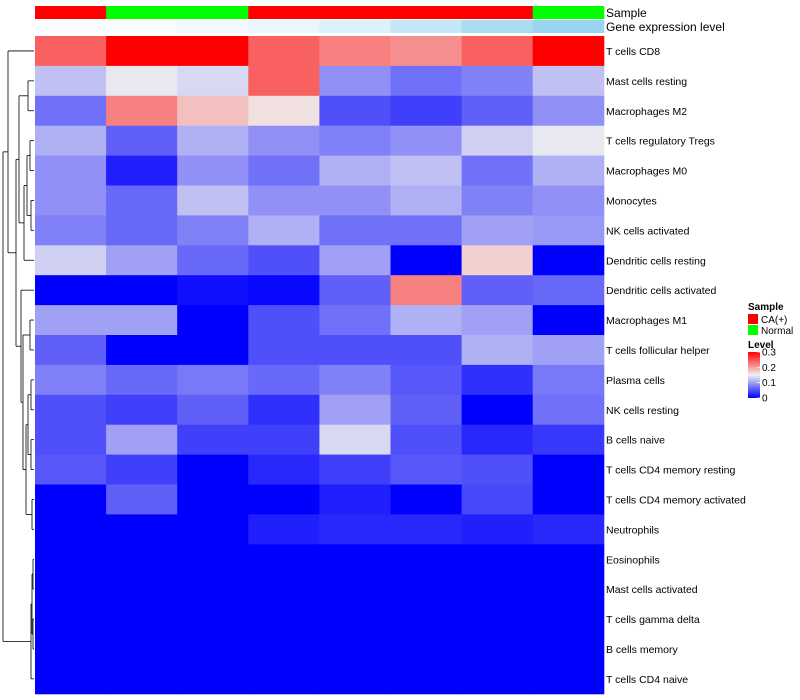  What do you see at coordinates (656, 261) in the screenshot?
I see `row-label: Dendritic cells resting` at bounding box center [656, 261].